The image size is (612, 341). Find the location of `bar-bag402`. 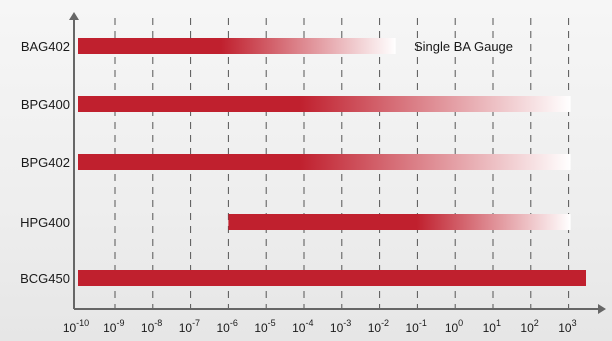

bar-bag402 is located at coordinates (237, 46).